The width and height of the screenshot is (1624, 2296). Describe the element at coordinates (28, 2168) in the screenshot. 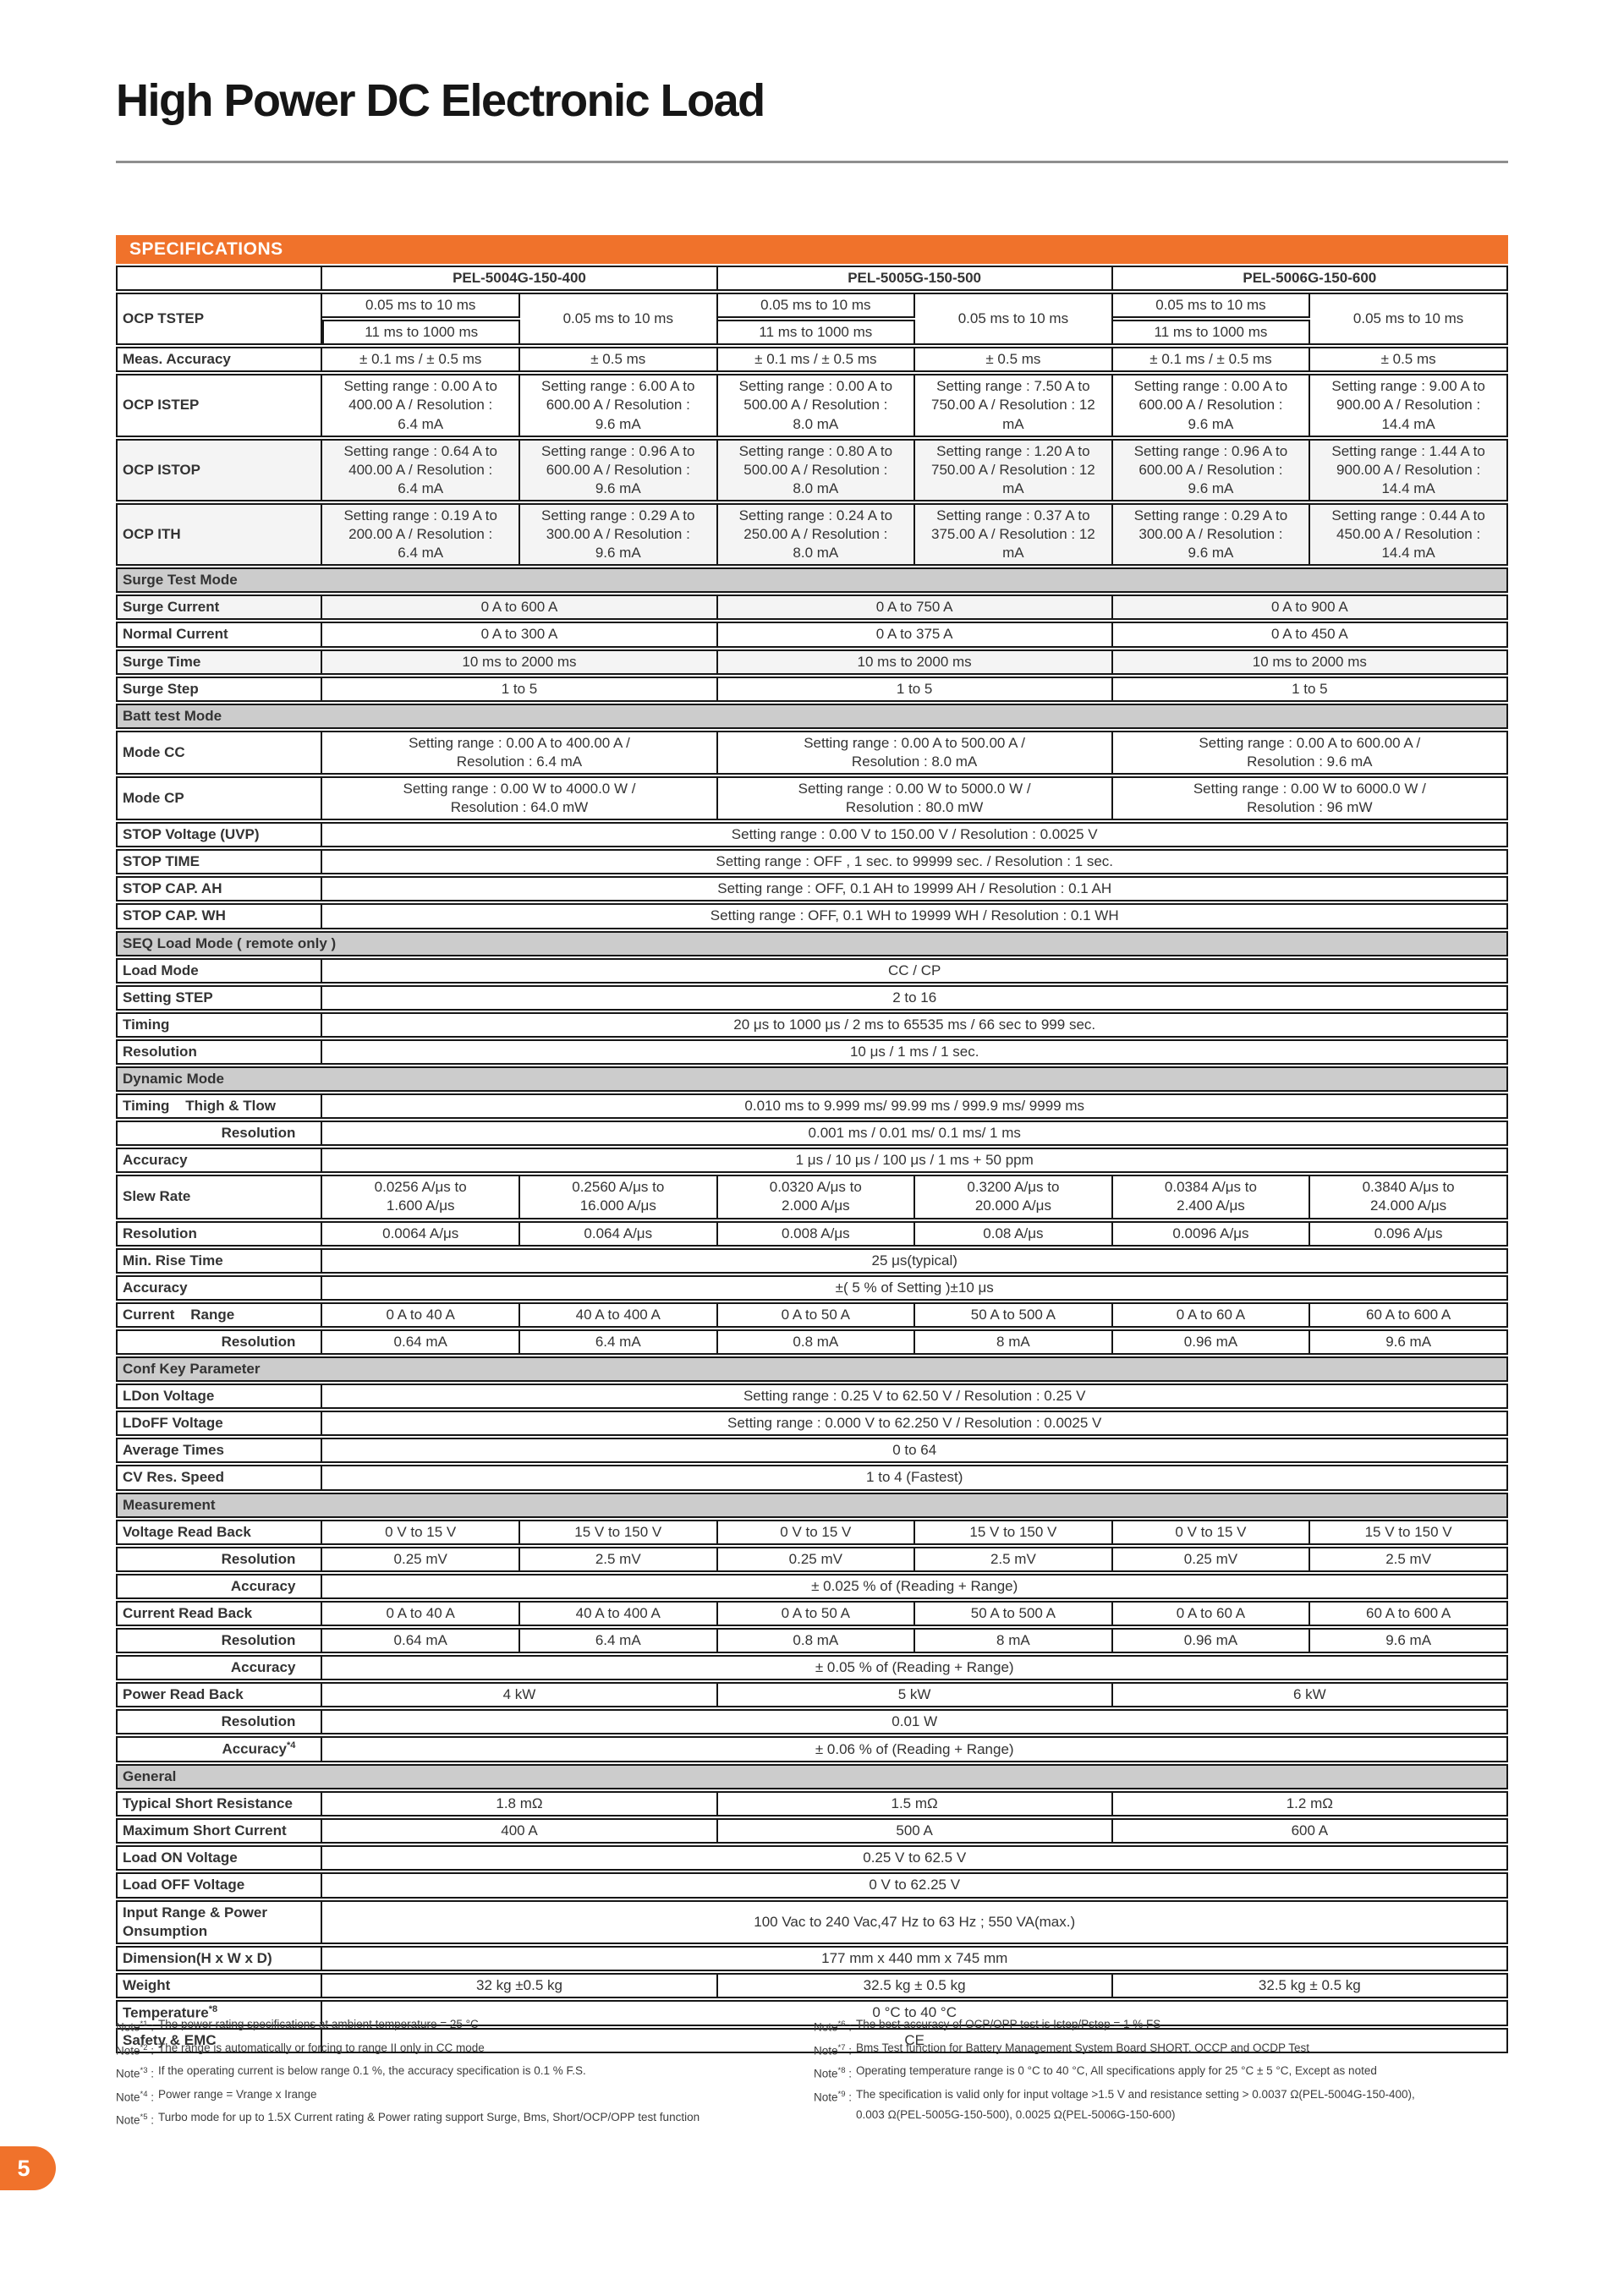

I see `page-number-badge: 5` at that location.